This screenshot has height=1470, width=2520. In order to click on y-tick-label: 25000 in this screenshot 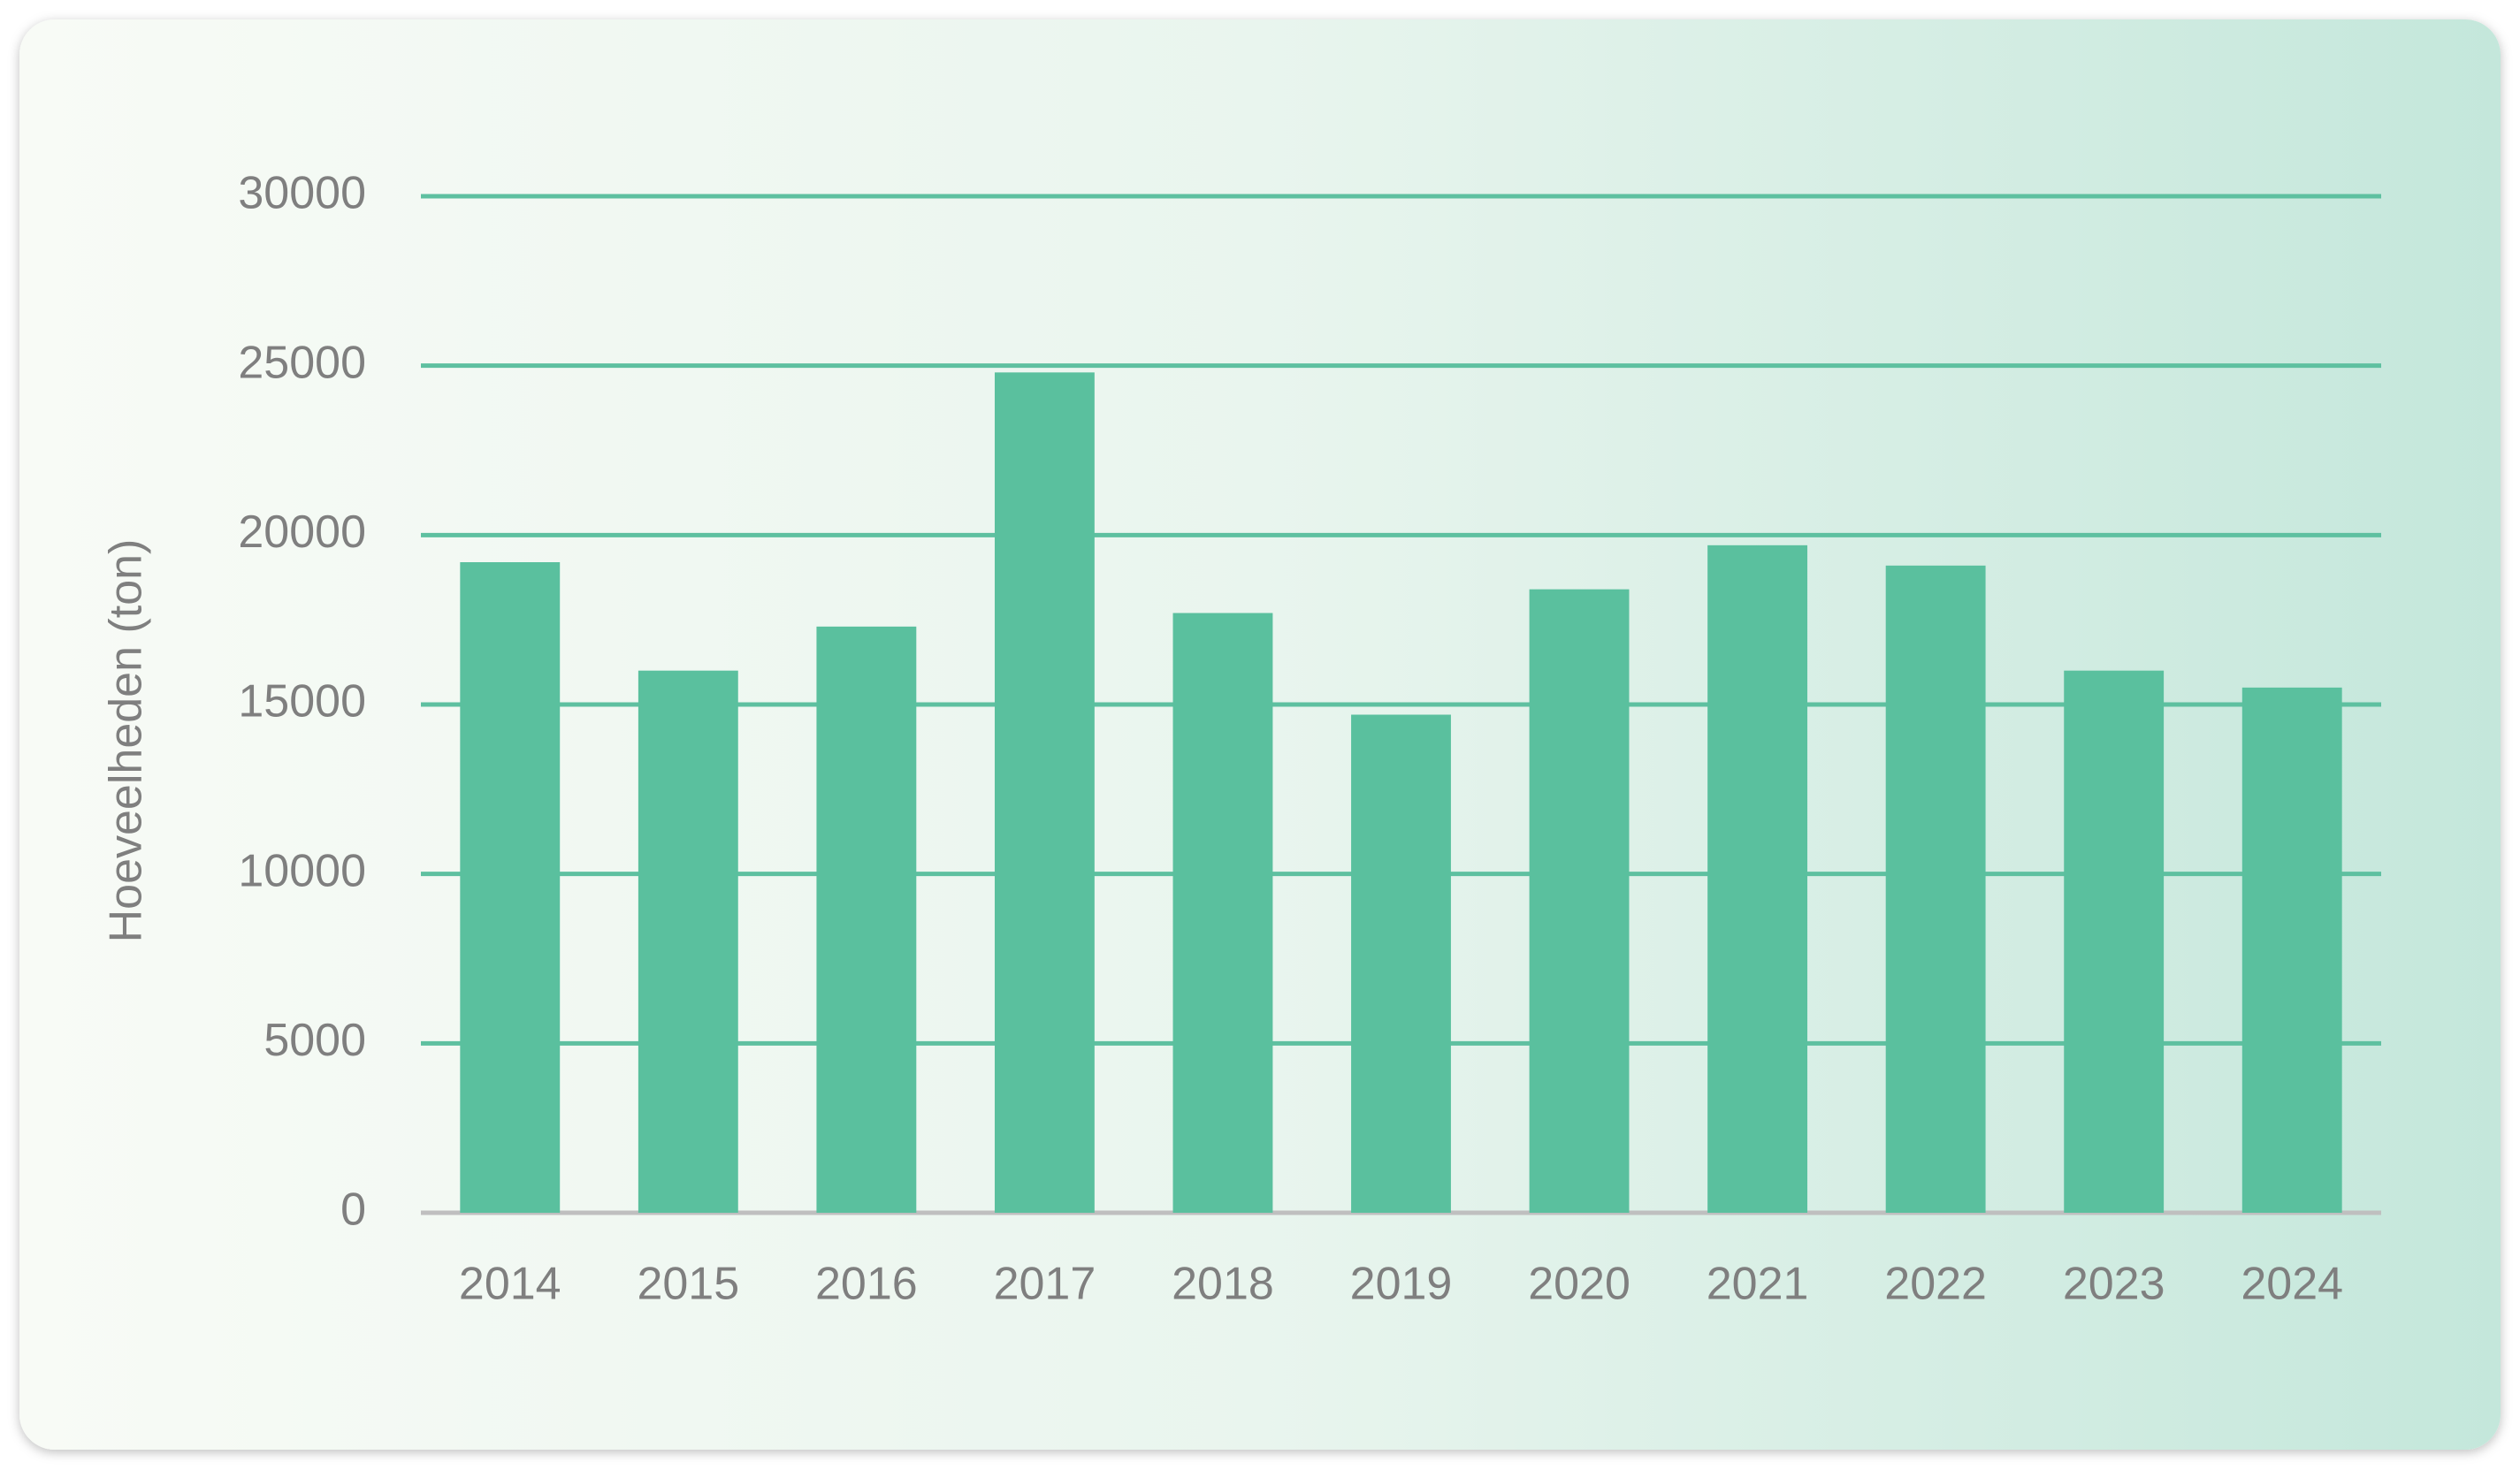, I will do `click(302, 362)`.